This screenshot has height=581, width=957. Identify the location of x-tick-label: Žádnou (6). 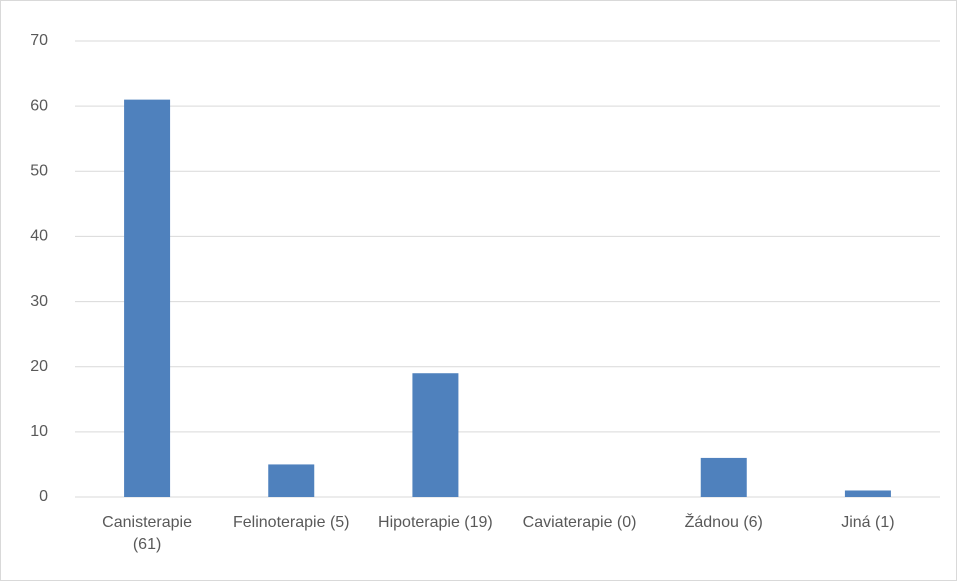
(723, 522).